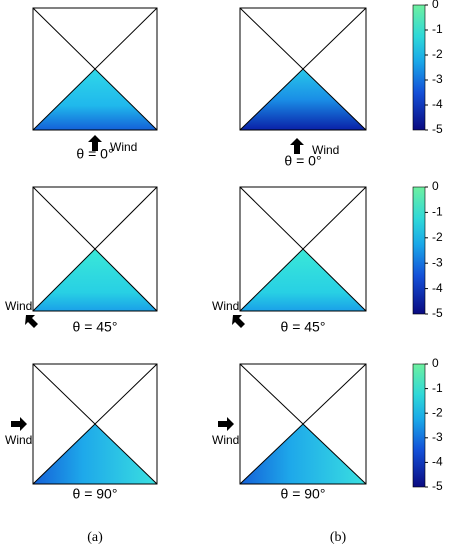 This screenshot has width=449, height=550. What do you see at coordinates (95, 537) in the screenshot?
I see `panel-caption: (a)` at bounding box center [95, 537].